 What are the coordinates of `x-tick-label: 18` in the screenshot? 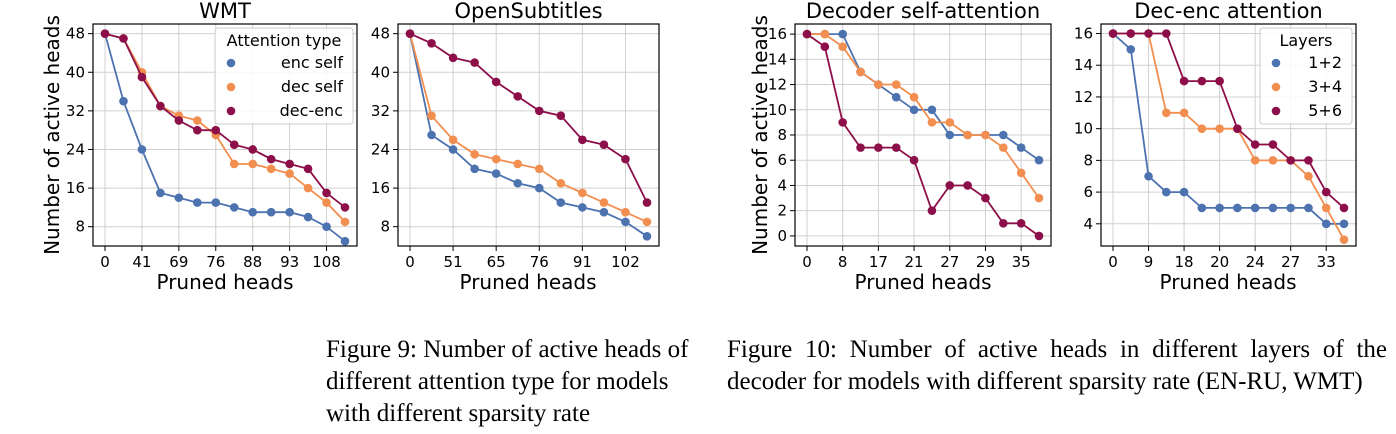 It's located at (1184, 262).